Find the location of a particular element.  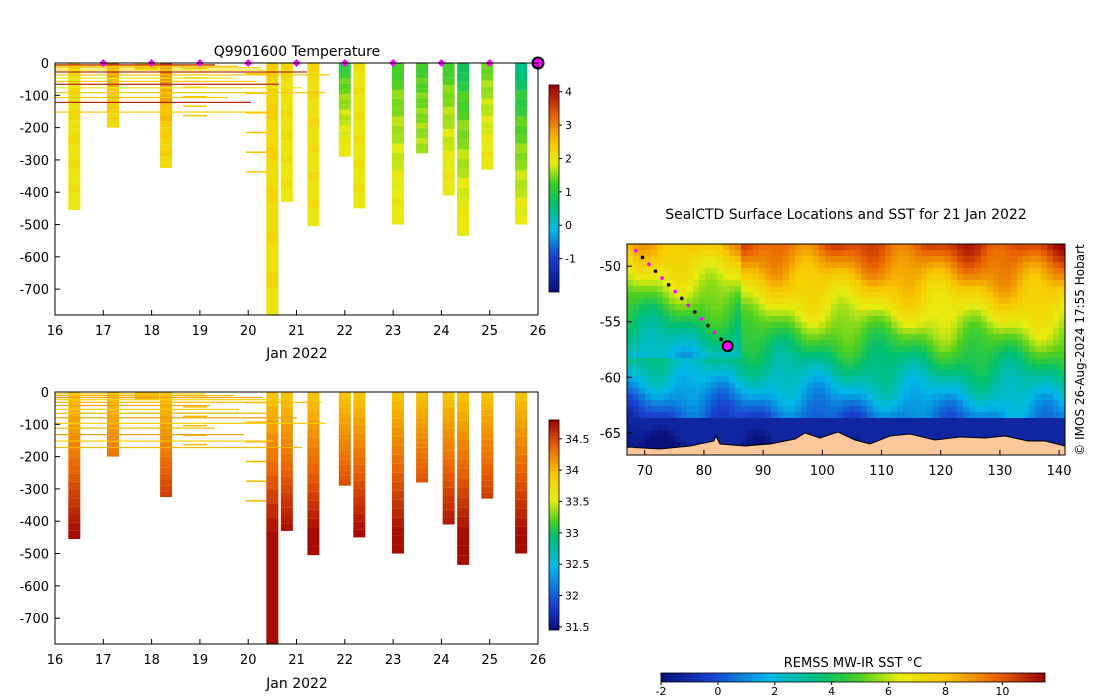

salinity-trace is located at coordinates (144, 395).